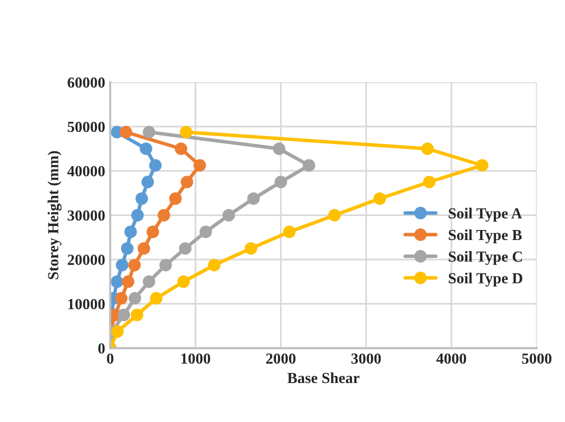  I want to click on y-tick-label: 10000, so click(86, 304).